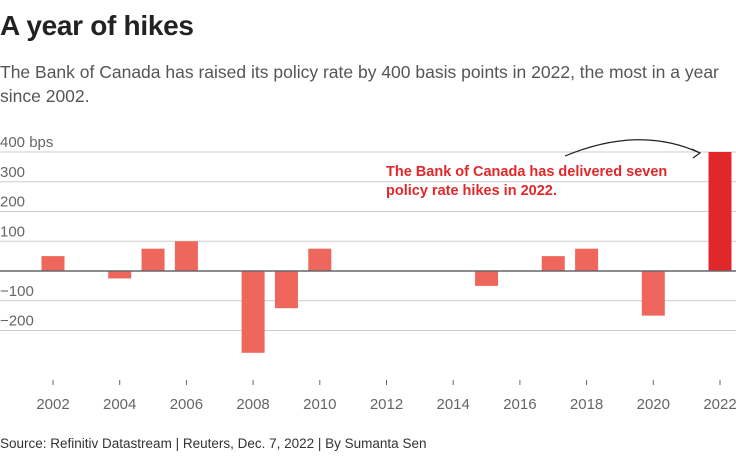 The image size is (736, 457). I want to click on bar-2022, so click(720, 211).